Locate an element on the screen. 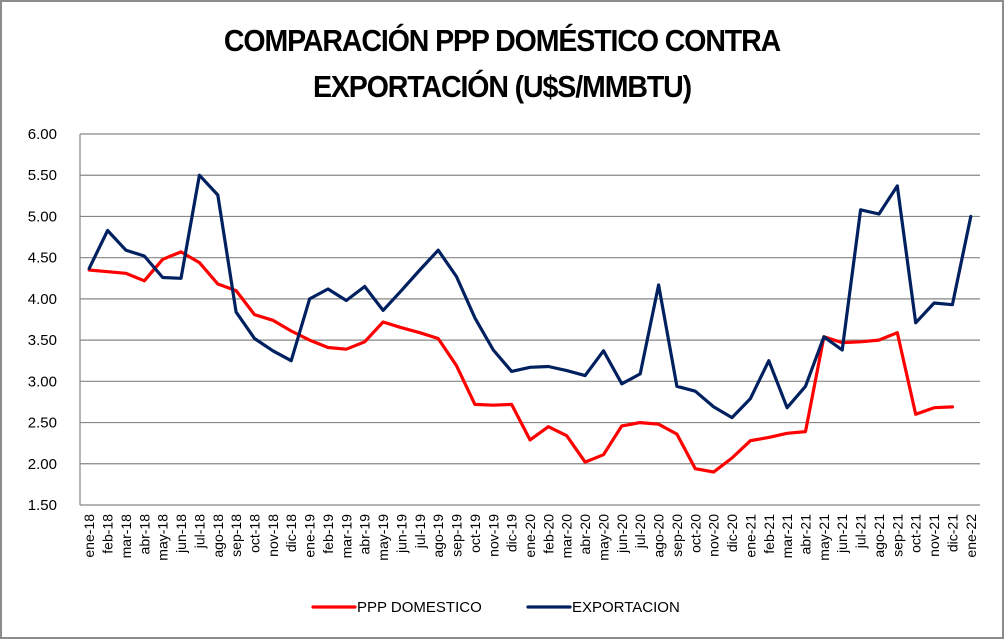 The width and height of the screenshot is (1004, 639). x-tick-label: jun-18 is located at coordinates (181, 534).